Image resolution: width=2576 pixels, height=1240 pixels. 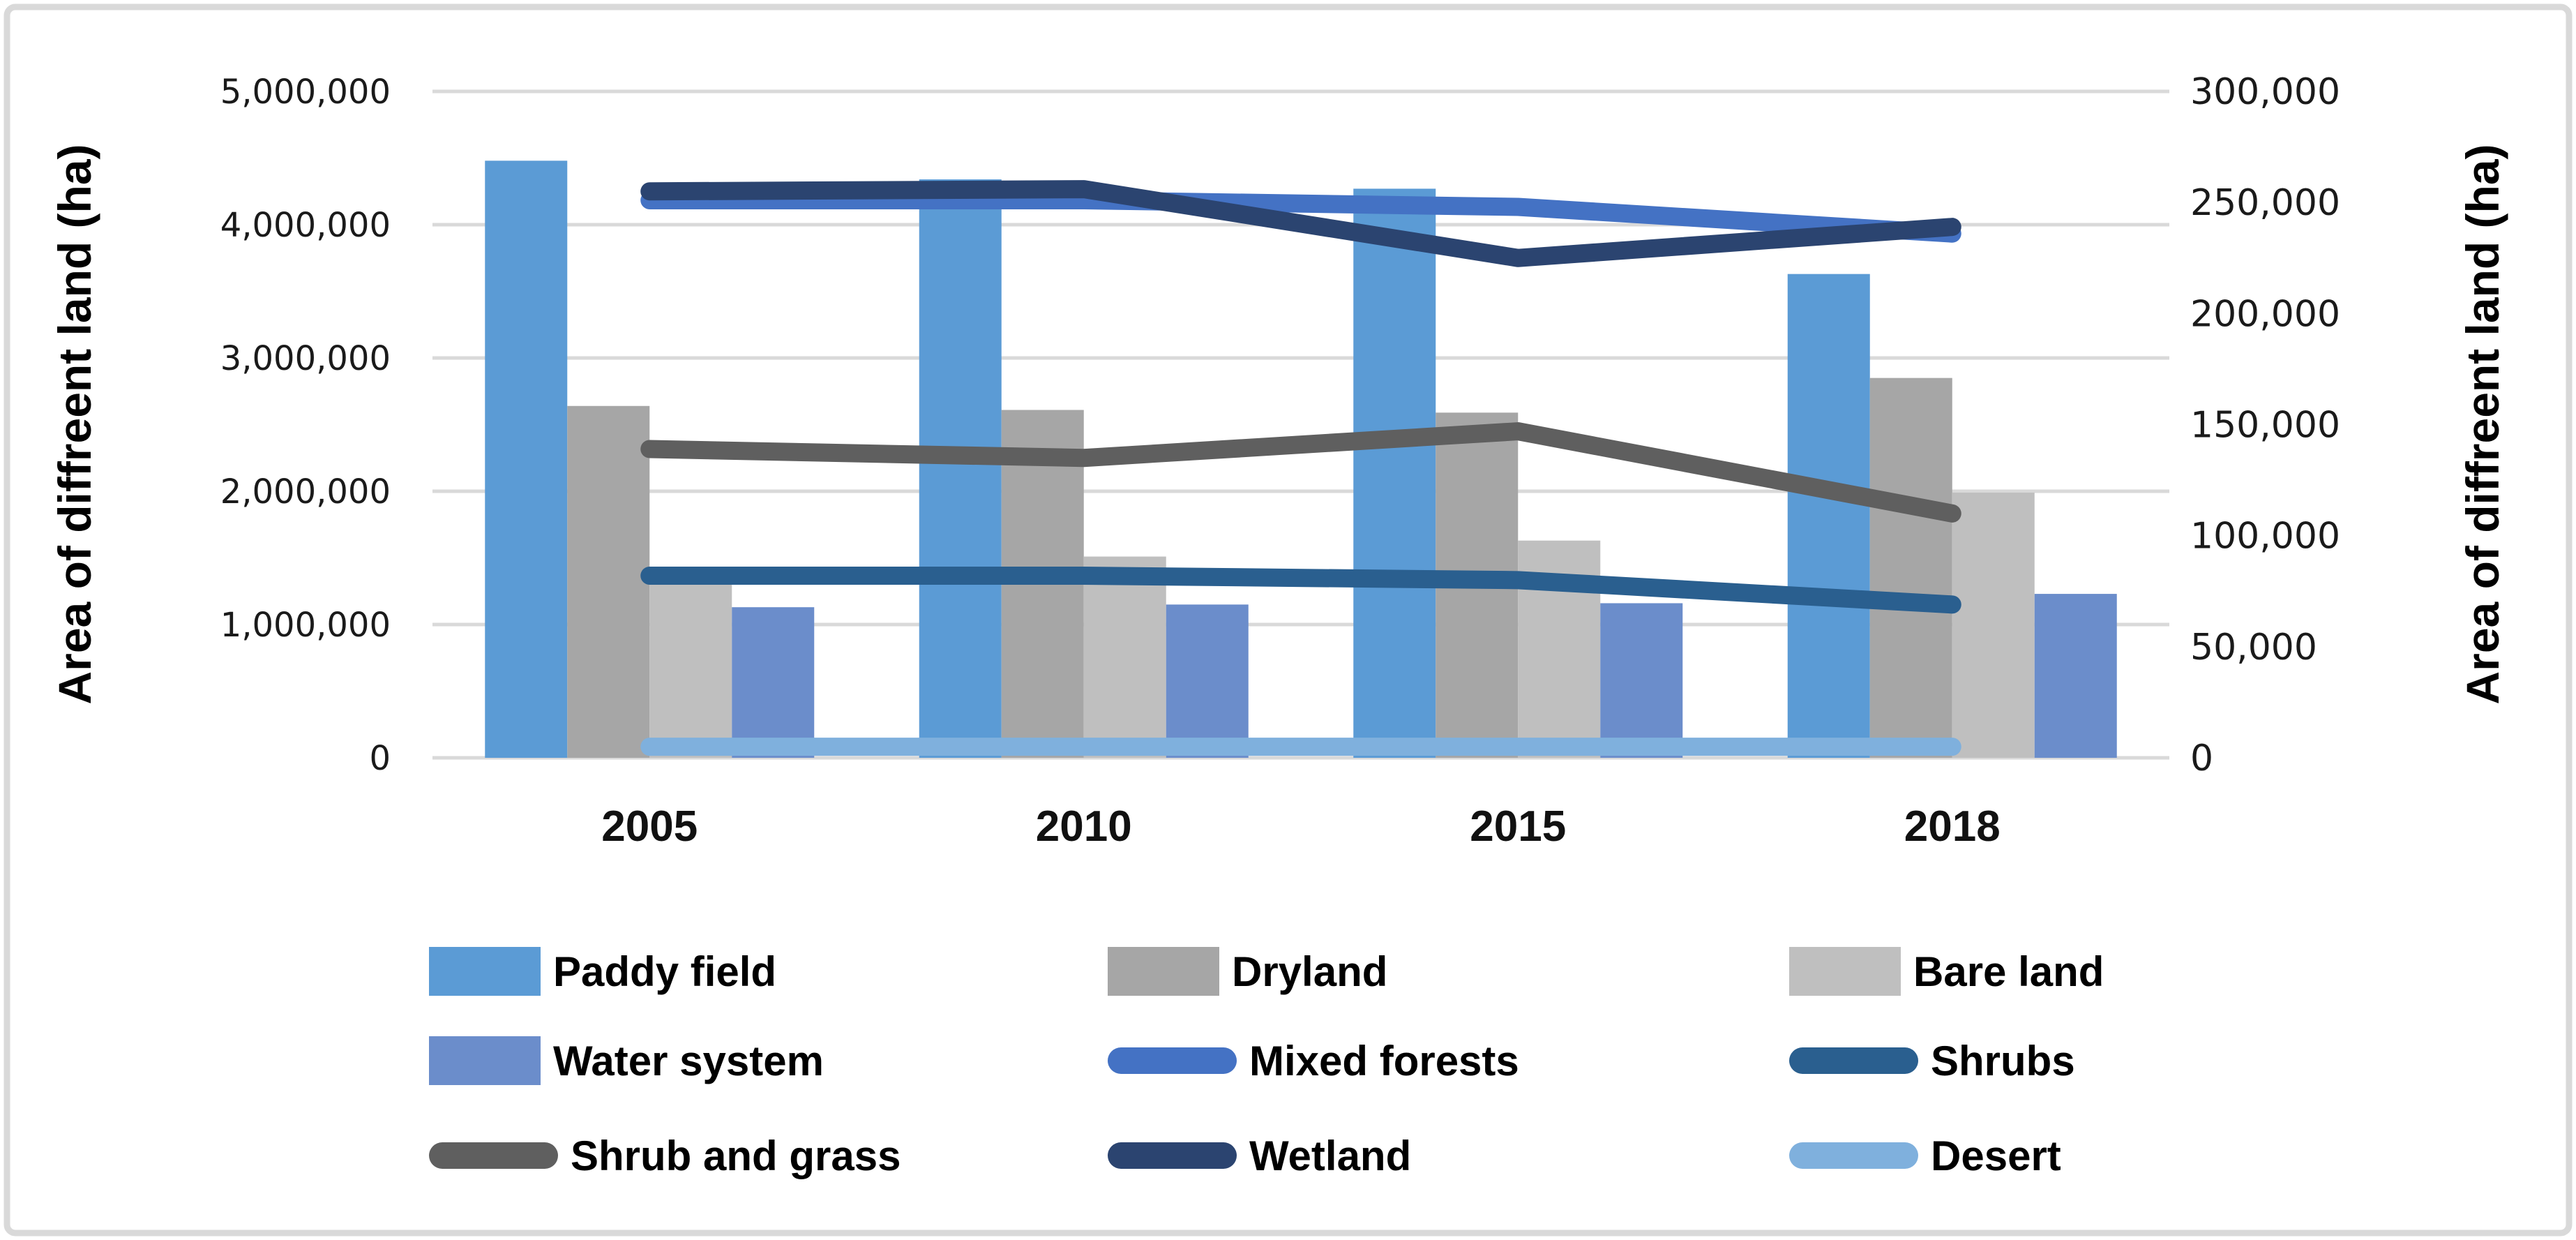 I want to click on x-axis-label: 2015, so click(x=1518, y=826).